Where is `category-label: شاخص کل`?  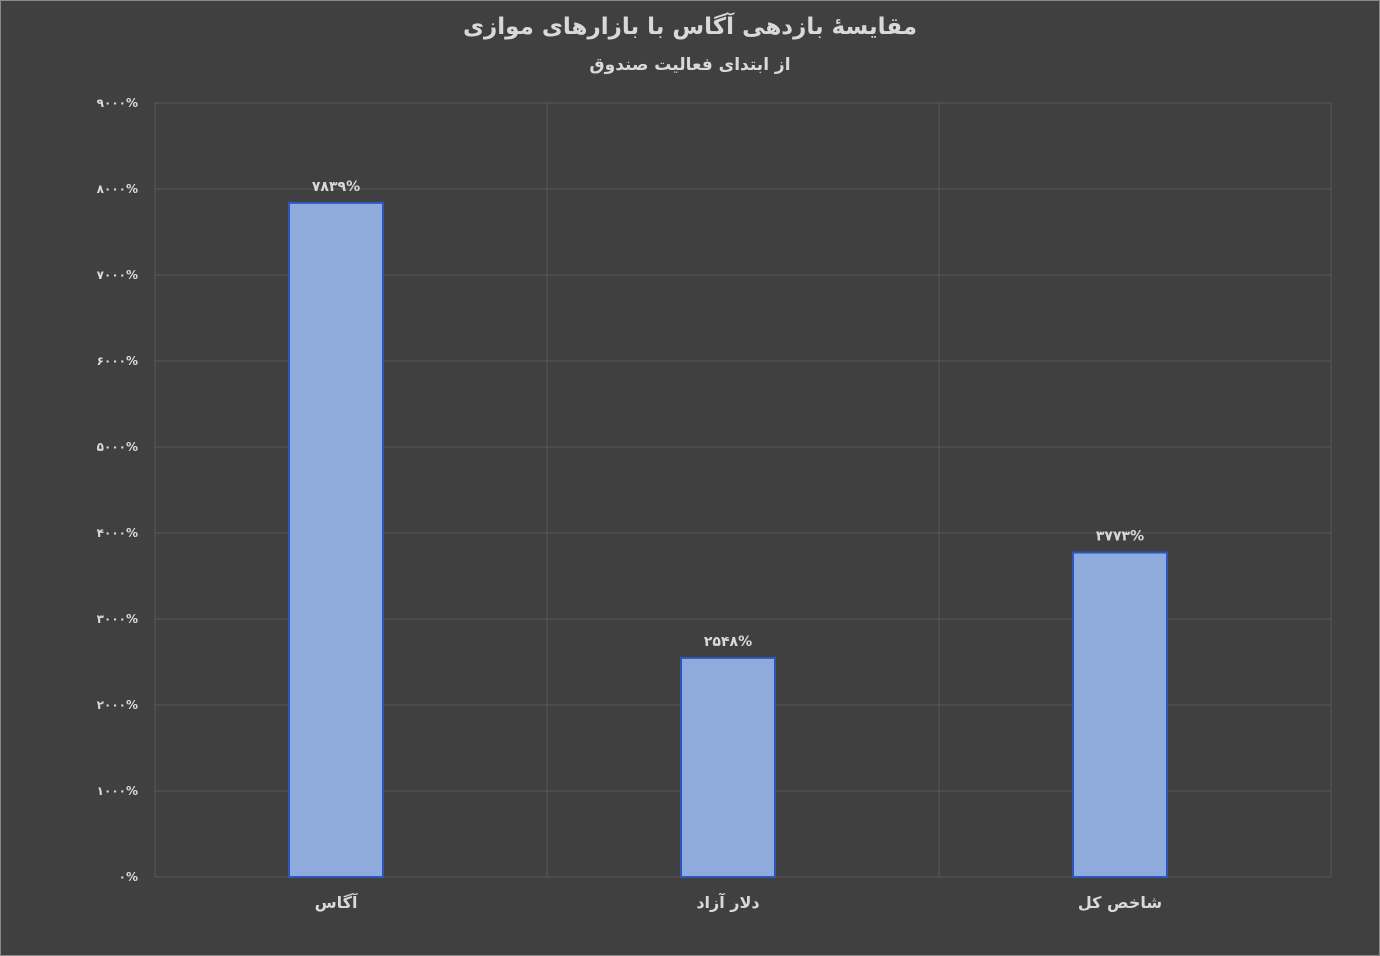
category-label: شاخص کل is located at coordinates (1120, 902).